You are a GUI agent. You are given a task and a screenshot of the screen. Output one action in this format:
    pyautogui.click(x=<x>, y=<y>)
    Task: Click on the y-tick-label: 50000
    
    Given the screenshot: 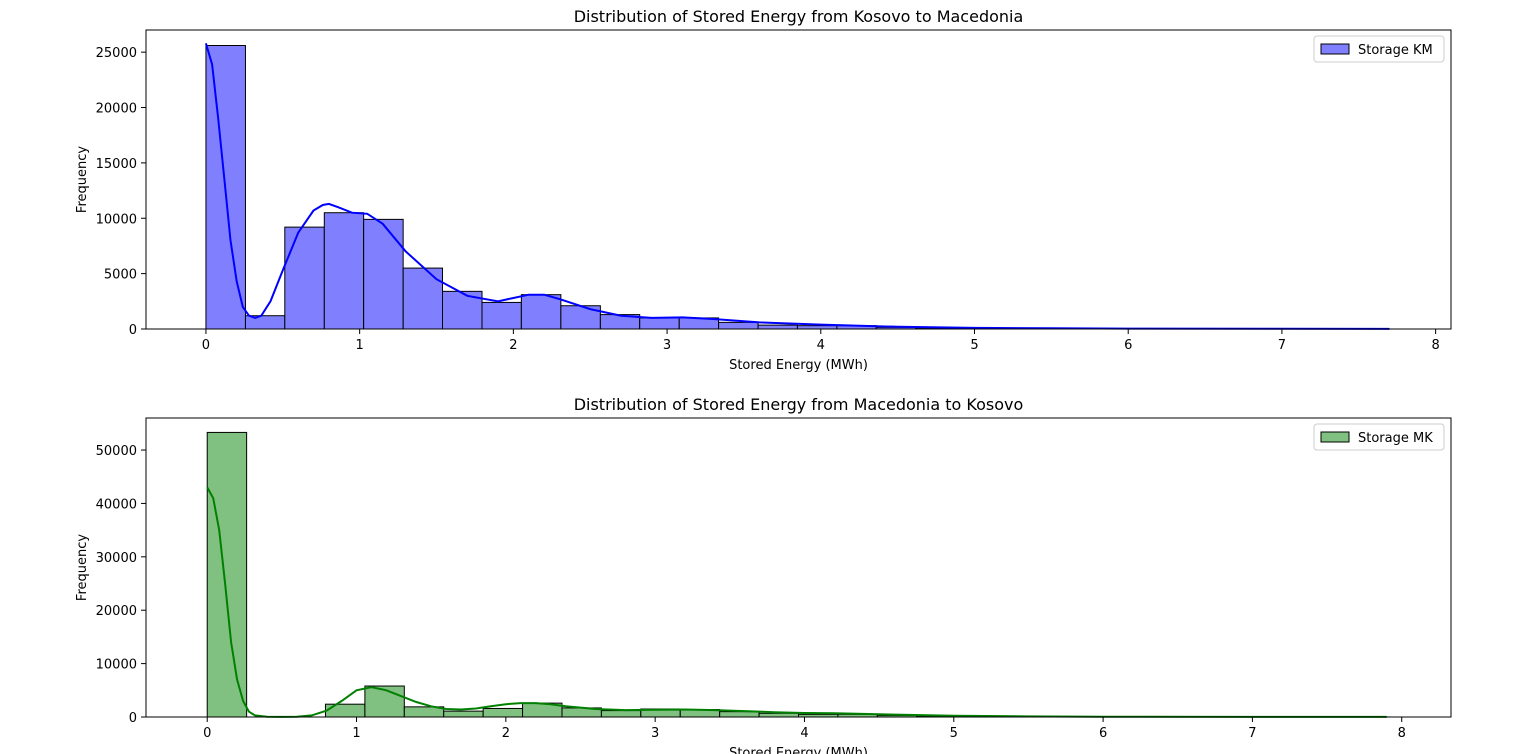 What is the action you would take?
    pyautogui.click(x=116, y=451)
    